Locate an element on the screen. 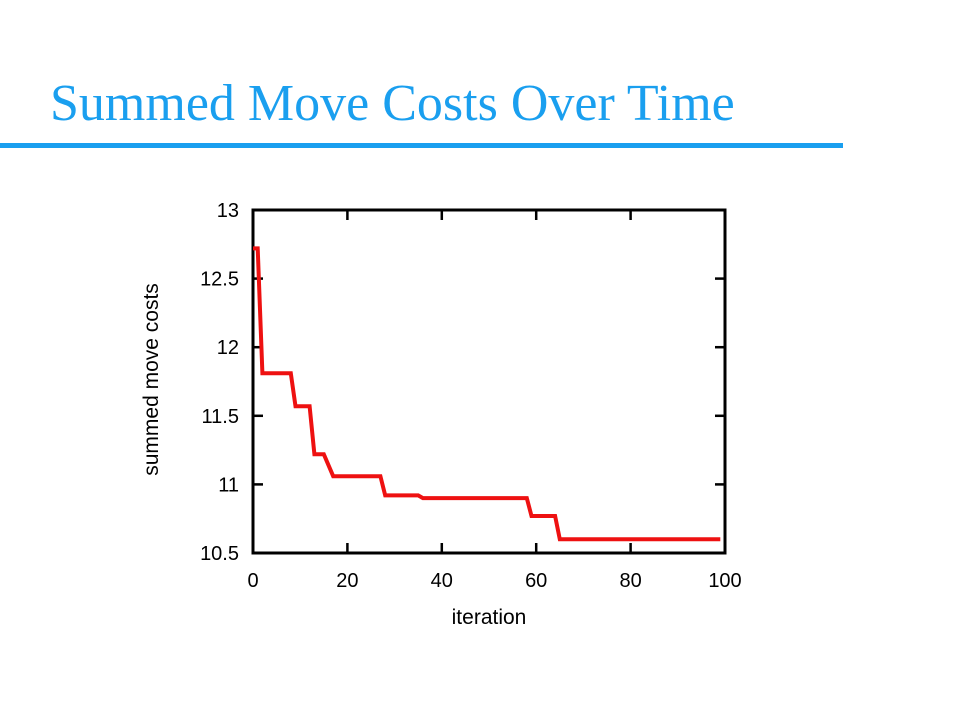 The height and width of the screenshot is (720, 960). x-tick-label: 80 is located at coordinates (630, 581).